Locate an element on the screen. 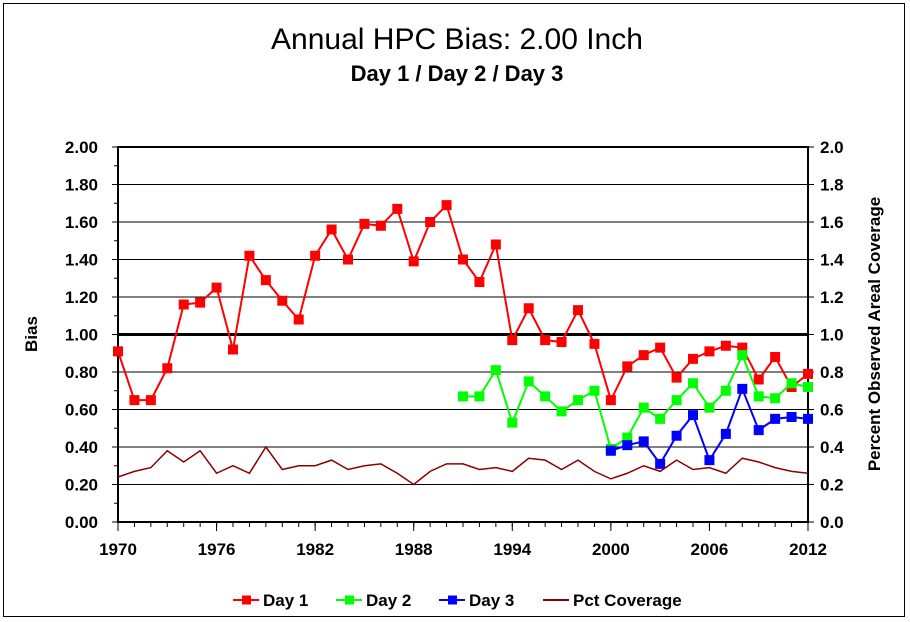  y2-tick-label: 0.8 is located at coordinates (832, 372).